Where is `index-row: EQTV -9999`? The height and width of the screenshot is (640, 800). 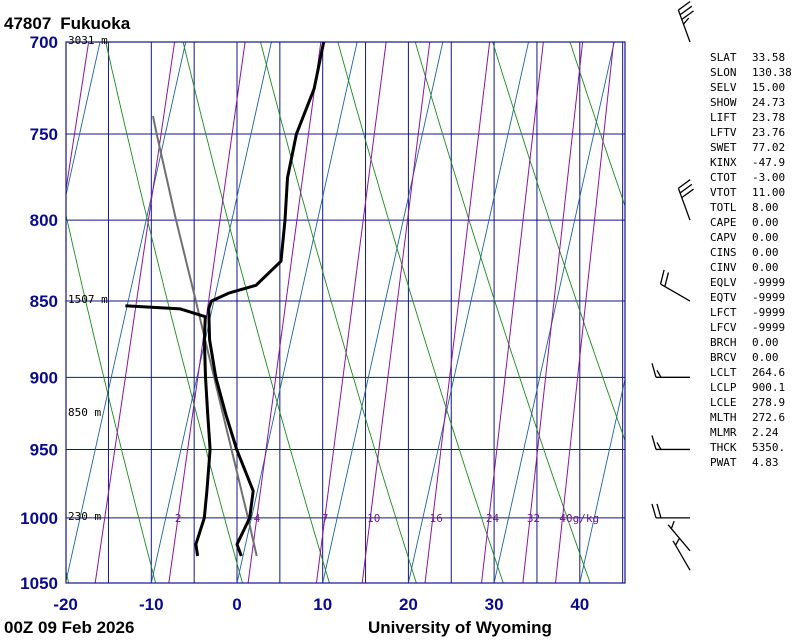 index-row: EQTV -9999 is located at coordinates (751, 297).